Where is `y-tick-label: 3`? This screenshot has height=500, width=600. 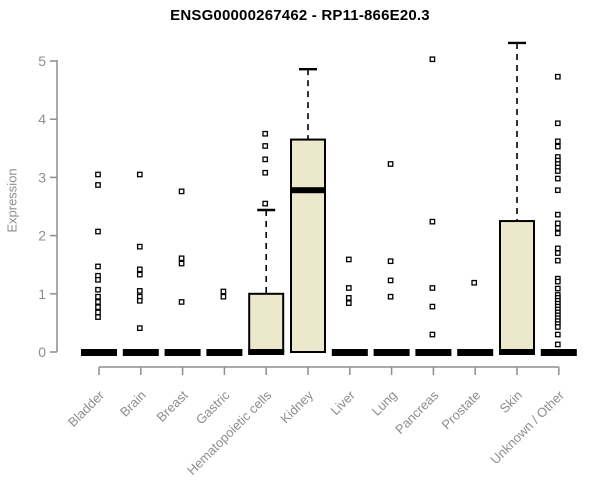
y-tick-label: 3 is located at coordinates (42, 177).